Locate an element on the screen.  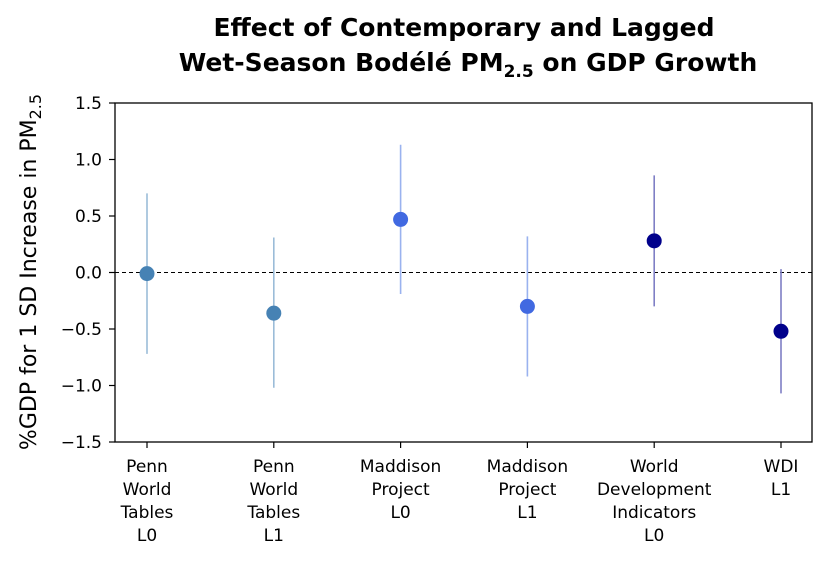
x-category-label: Penn World Tables L1 is located at coordinates (273, 501).